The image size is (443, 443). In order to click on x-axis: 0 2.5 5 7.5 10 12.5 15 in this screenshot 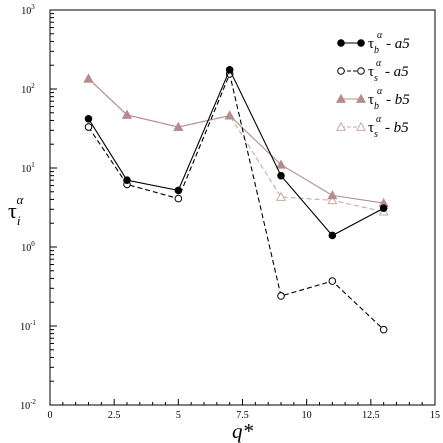, I will do `click(244, 410)`.